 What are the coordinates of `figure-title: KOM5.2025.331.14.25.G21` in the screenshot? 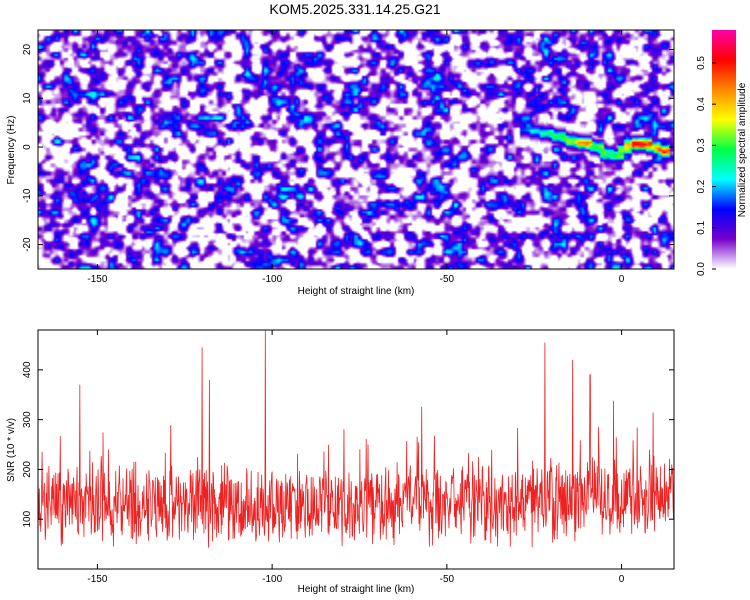 It's located at (354, 9).